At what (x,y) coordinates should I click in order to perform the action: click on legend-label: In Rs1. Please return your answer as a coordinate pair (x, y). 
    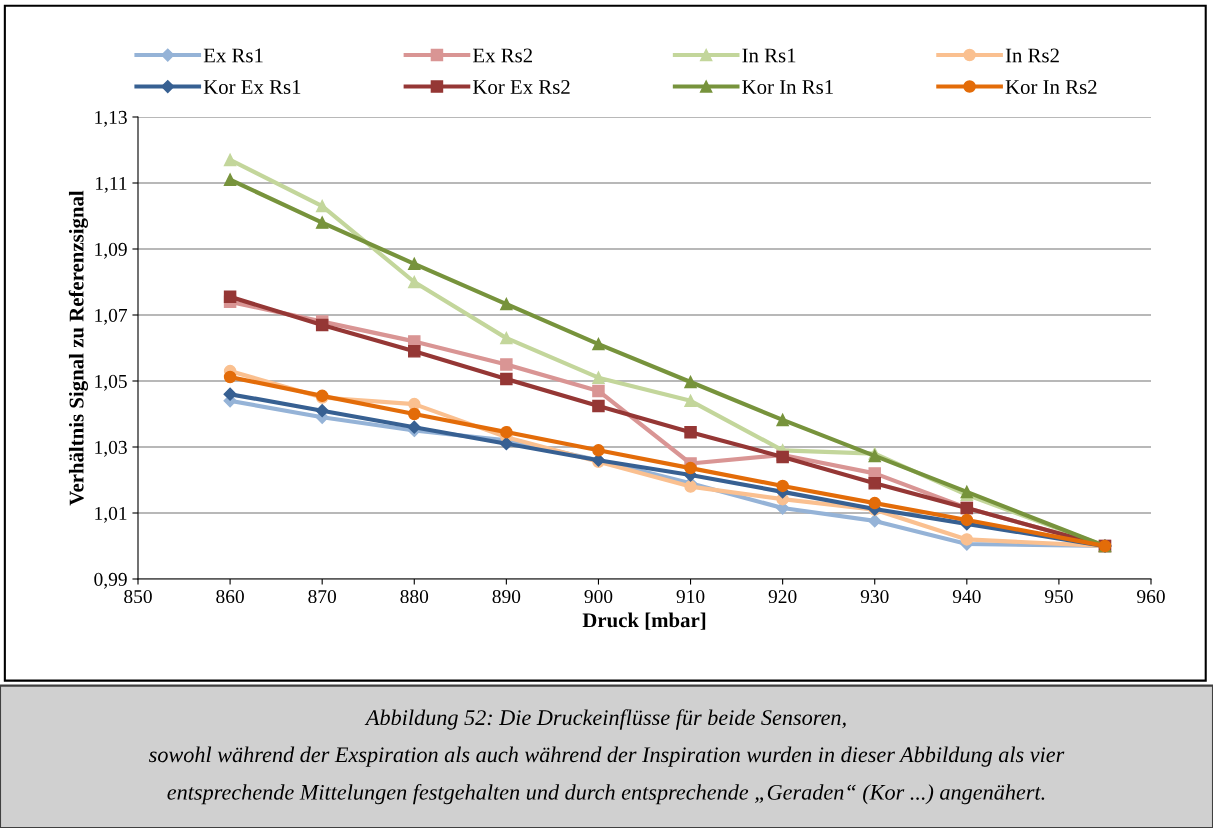
    Looking at the image, I should click on (769, 55).